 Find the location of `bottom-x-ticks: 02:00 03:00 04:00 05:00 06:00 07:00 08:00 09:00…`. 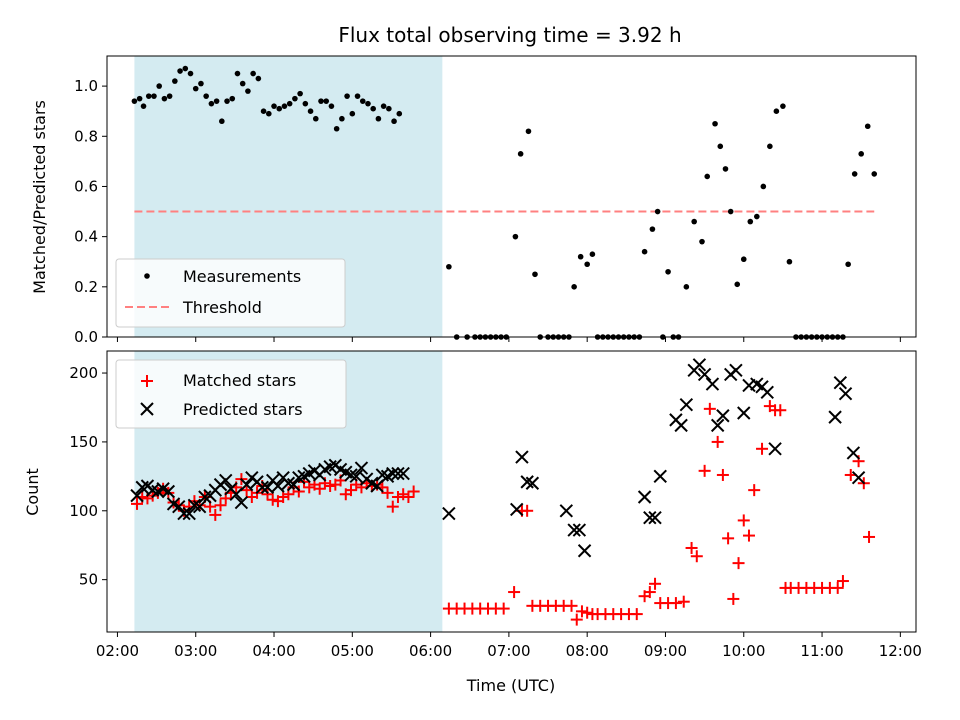

bottom-x-ticks: 02:00 03:00 04:00 05:00 06:00 07:00 08:00 09:00… is located at coordinates (509, 646).